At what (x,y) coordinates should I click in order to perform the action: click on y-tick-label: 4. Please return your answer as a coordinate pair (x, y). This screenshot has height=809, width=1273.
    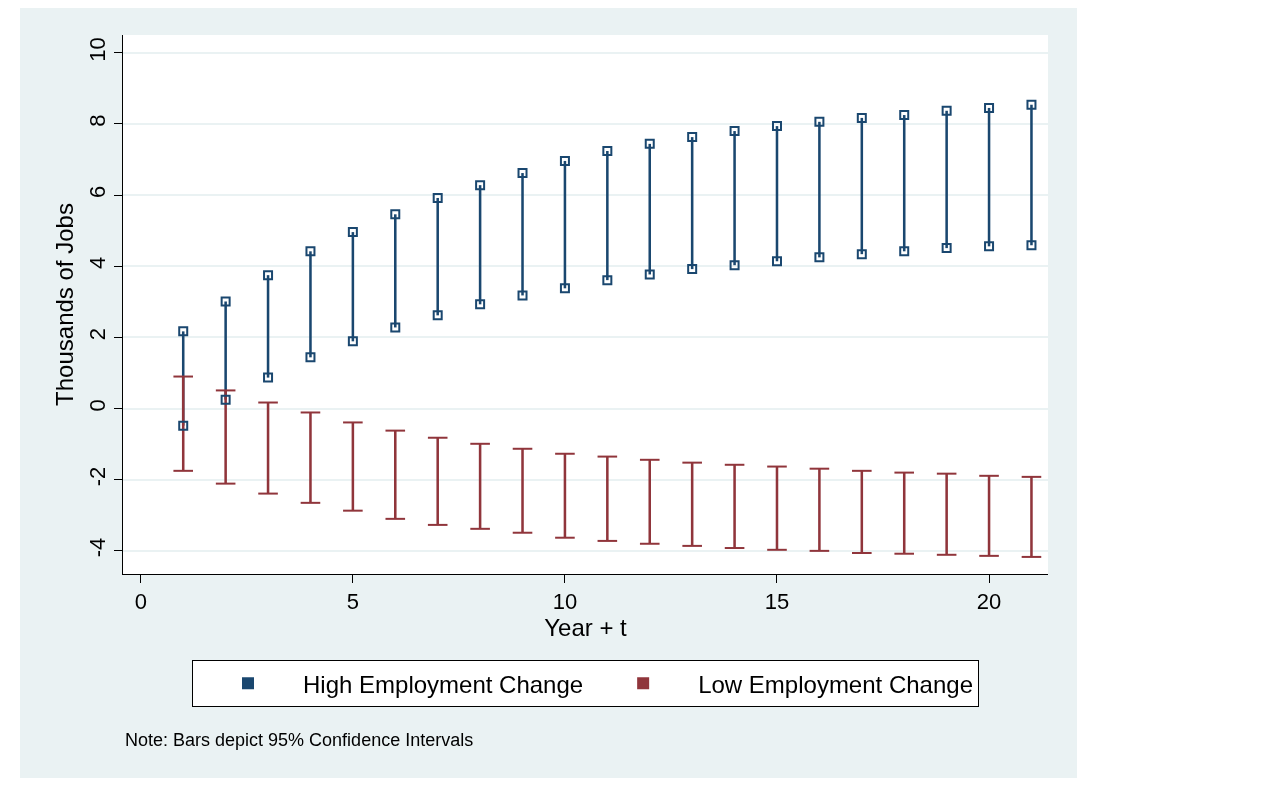
    Looking at the image, I should click on (98, 263).